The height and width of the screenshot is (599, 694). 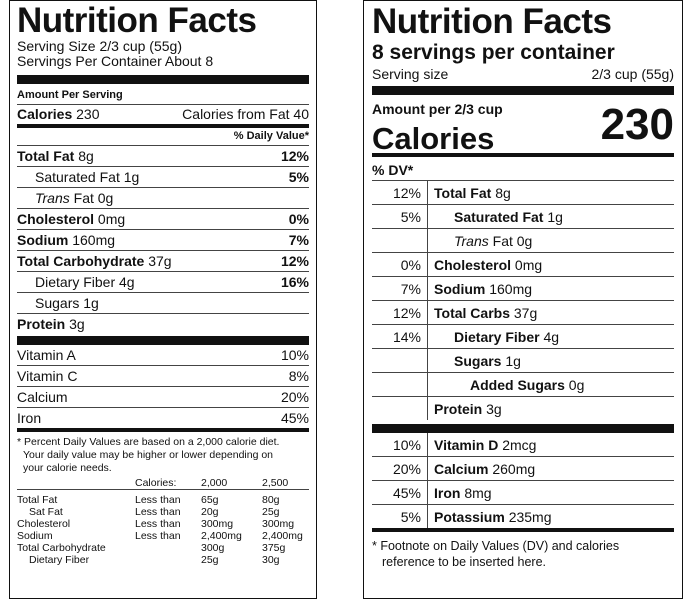 I want to click on old-nutrient-row: Trans Fat 0g, so click(x=163, y=197).